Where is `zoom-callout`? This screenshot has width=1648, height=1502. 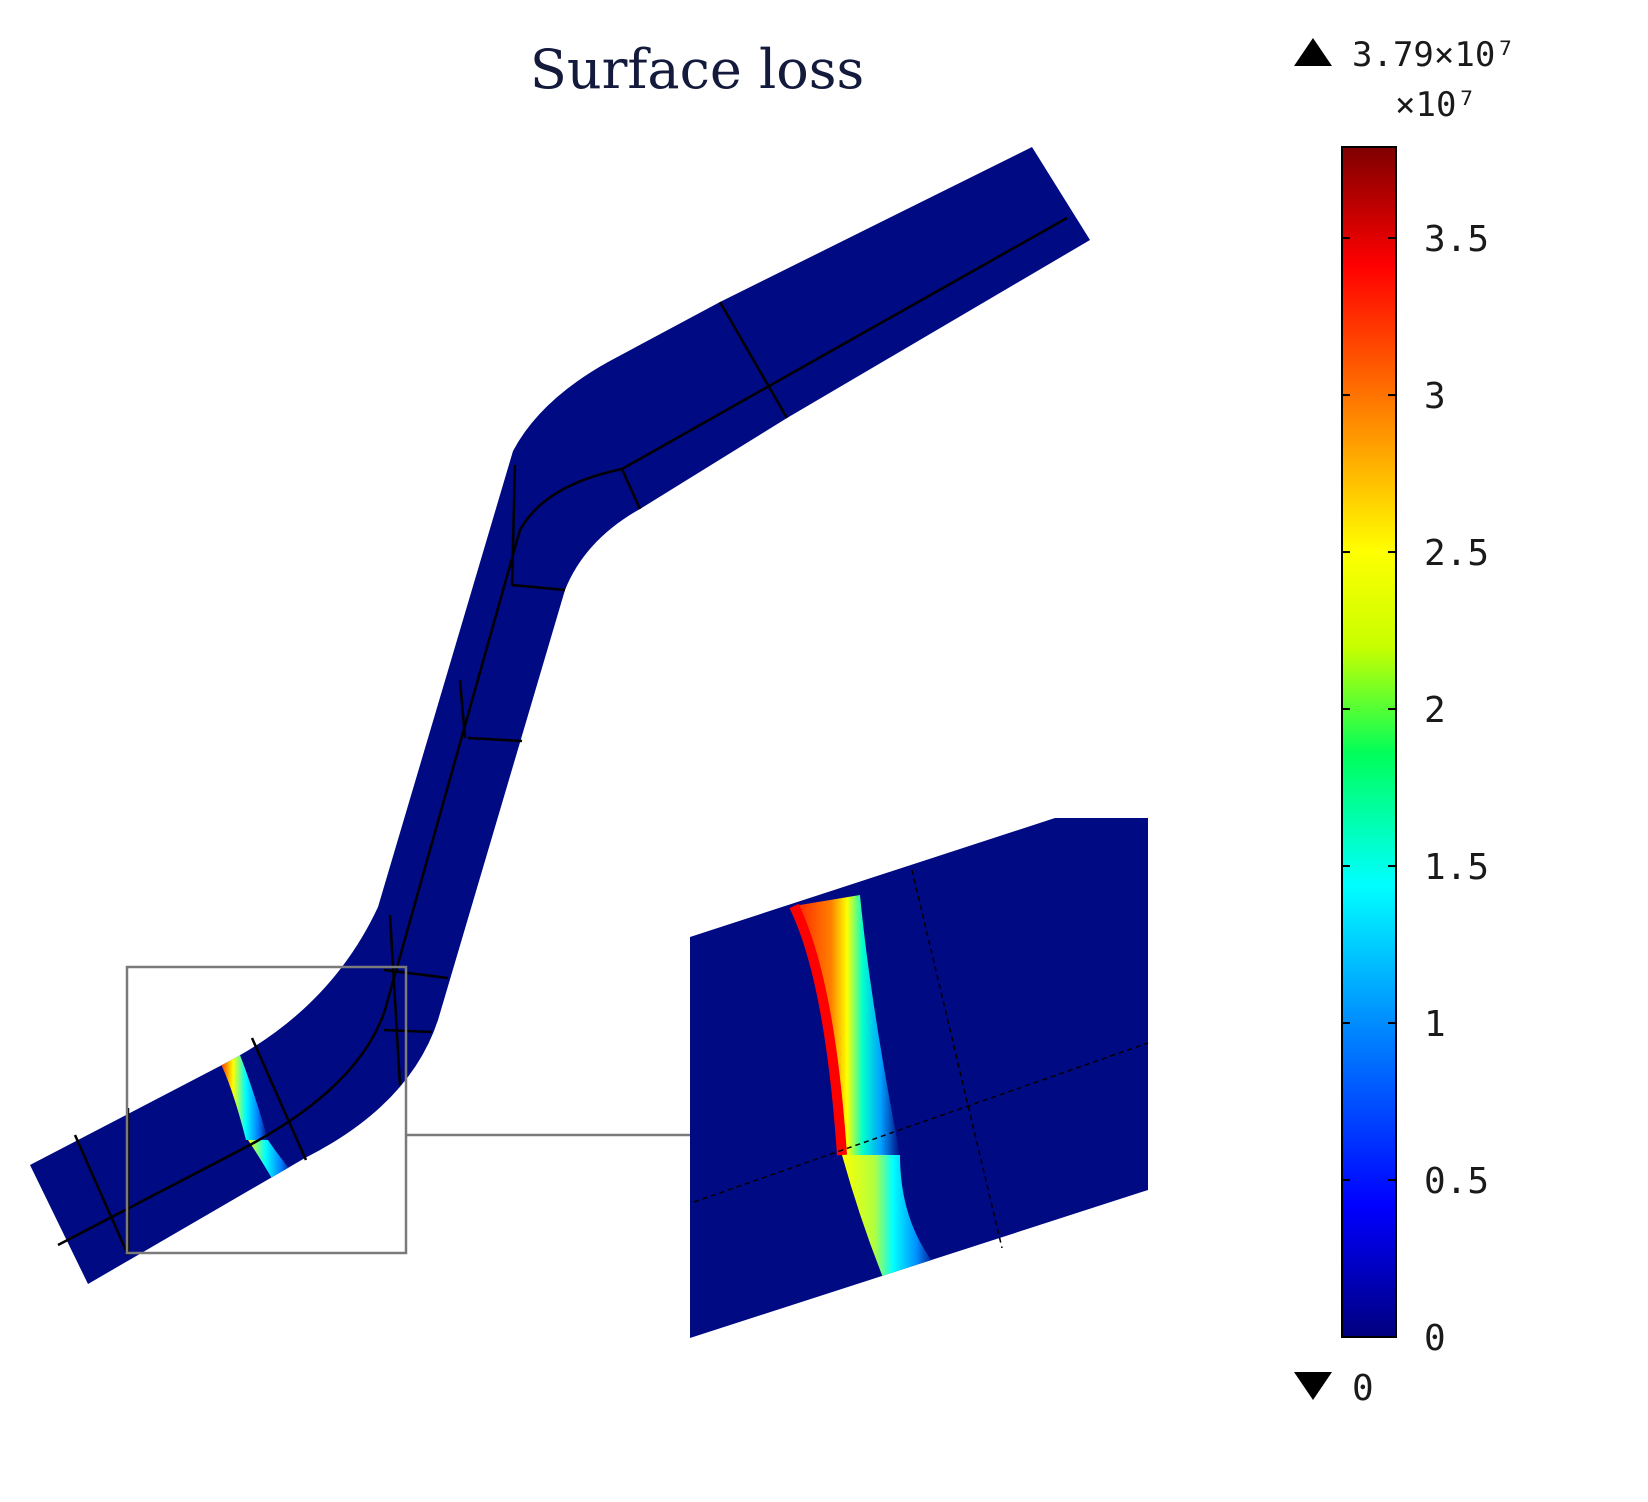
zoom-callout is located at coordinates (407, 1110).